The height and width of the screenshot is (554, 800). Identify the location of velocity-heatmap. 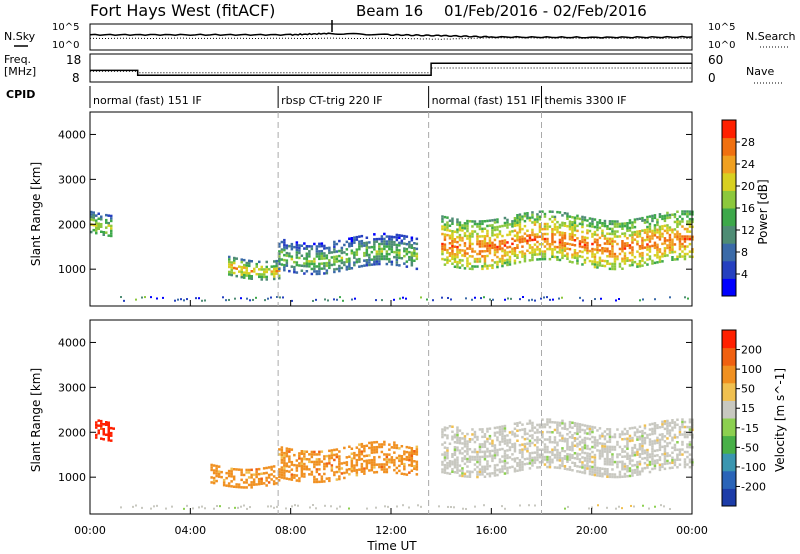
(394, 464).